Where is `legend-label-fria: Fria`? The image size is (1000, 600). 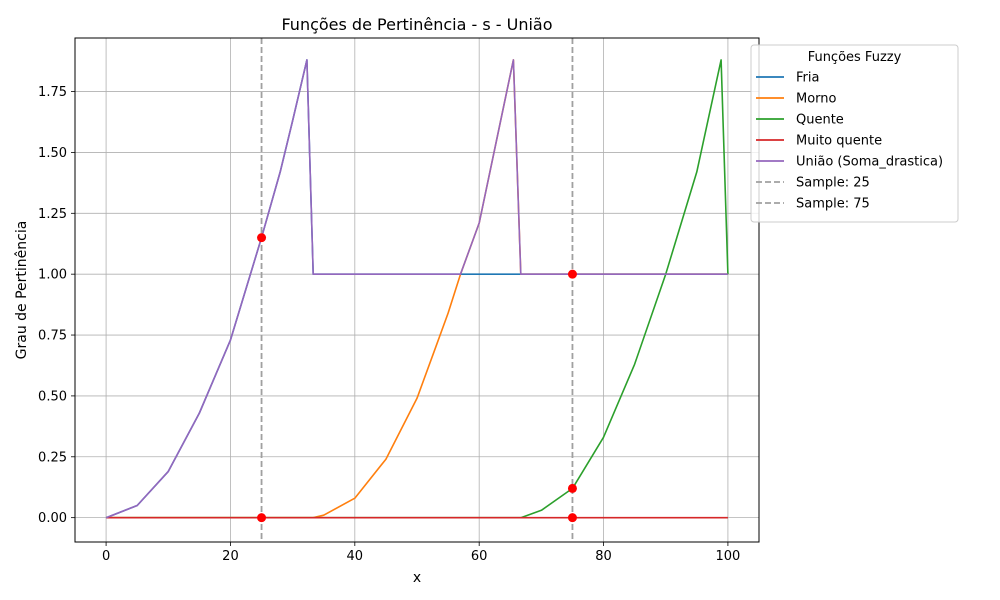 legend-label-fria: Fria is located at coordinates (807, 78).